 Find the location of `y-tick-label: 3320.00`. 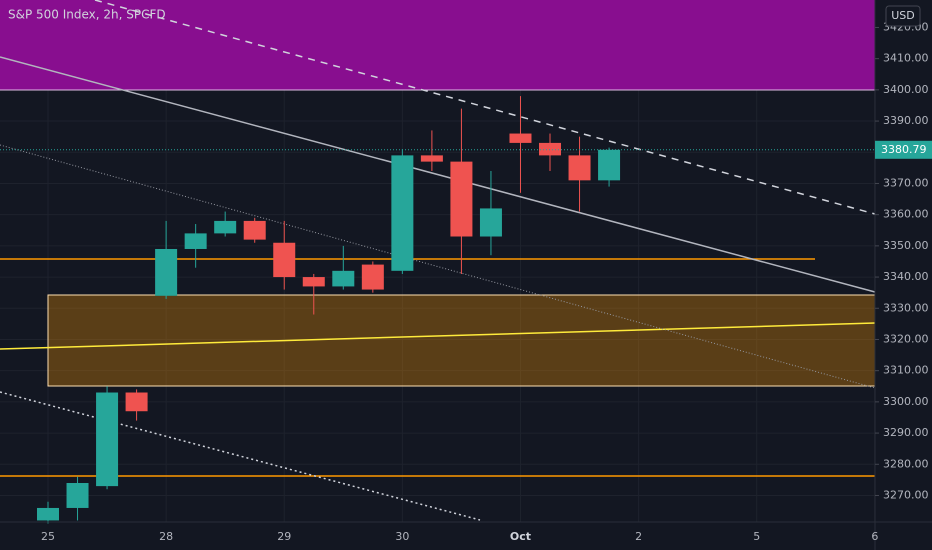

y-tick-label: 3320.00 is located at coordinates (906, 338).